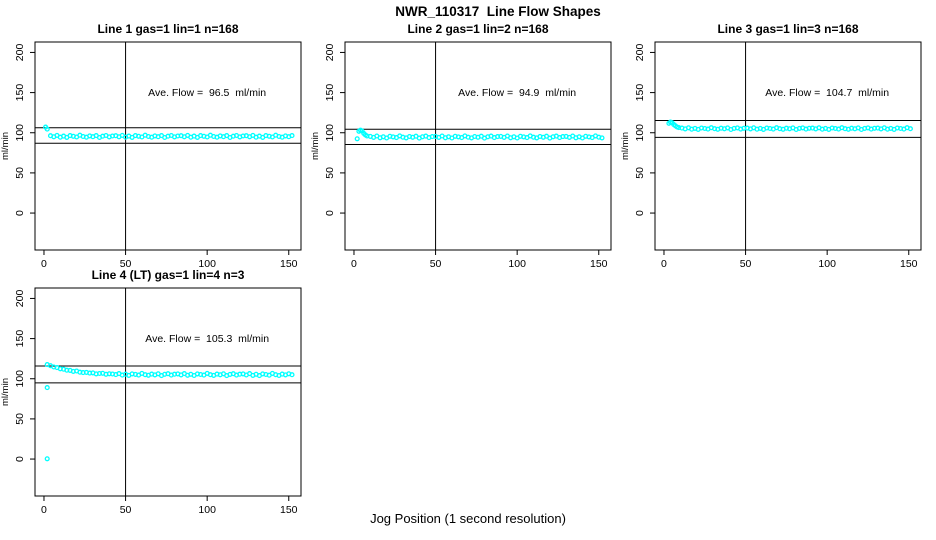  What do you see at coordinates (477, 29) in the screenshot?
I see `panel-title: Line 2 gas=1 lin=2 n=168` at bounding box center [477, 29].